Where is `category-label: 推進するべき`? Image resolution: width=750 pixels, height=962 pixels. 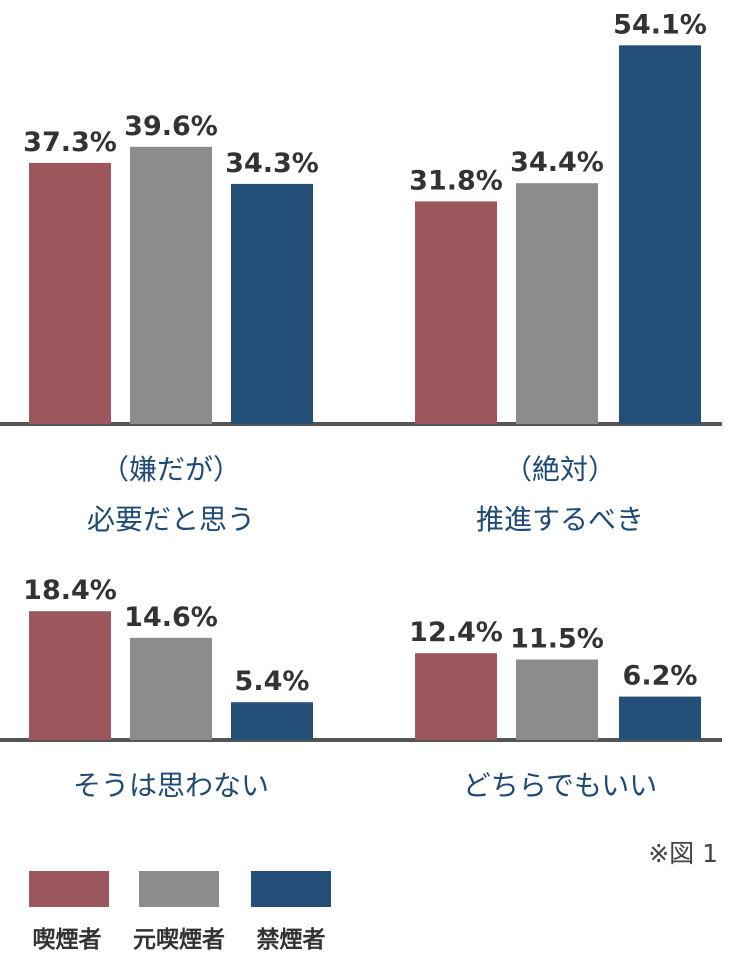 category-label: 推進するべき is located at coordinates (560, 519).